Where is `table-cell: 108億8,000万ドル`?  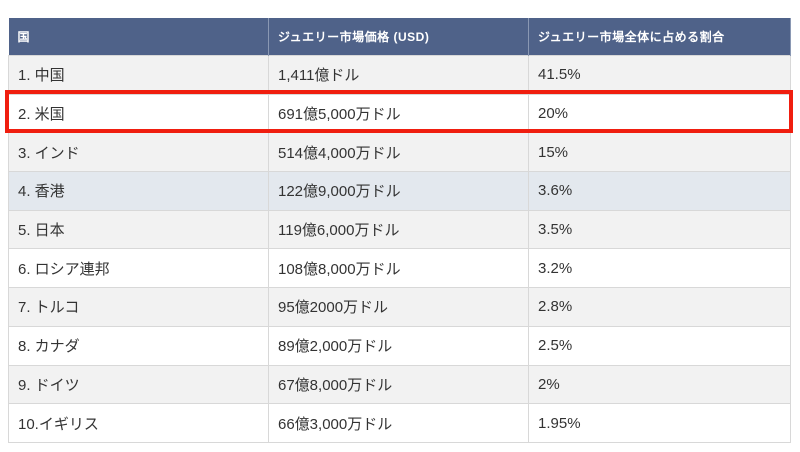
table-cell: 108億8,000万ドル is located at coordinates (398, 268).